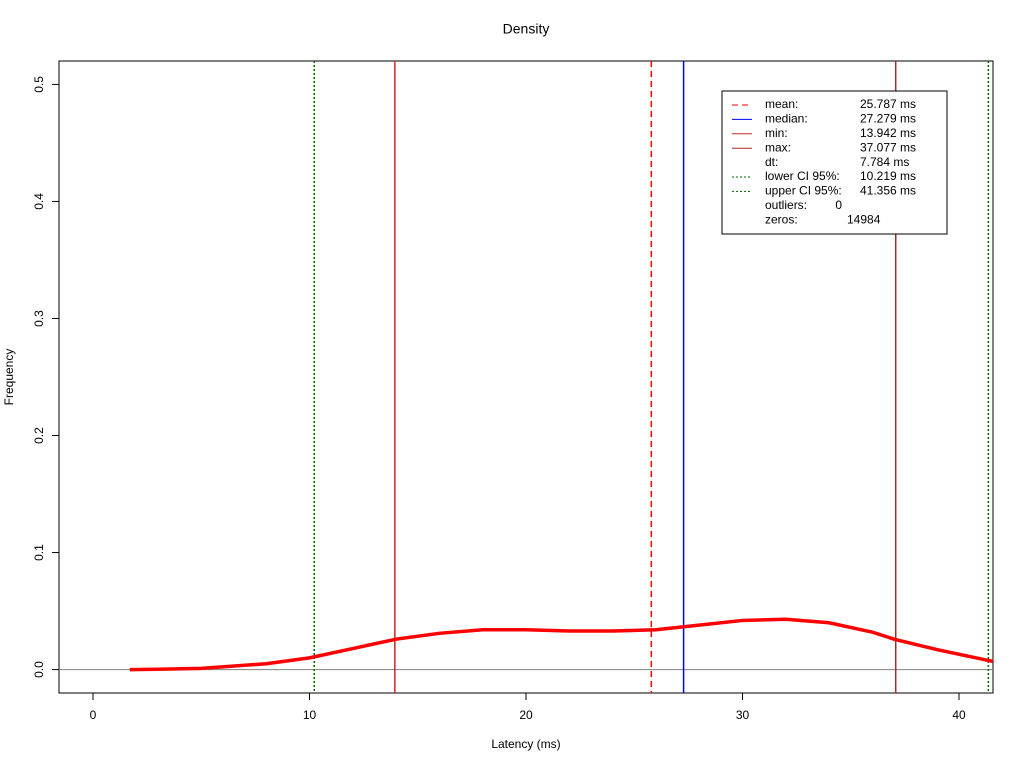 This screenshot has height=773, width=1024. I want to click on legend-value: 0, so click(838, 205).